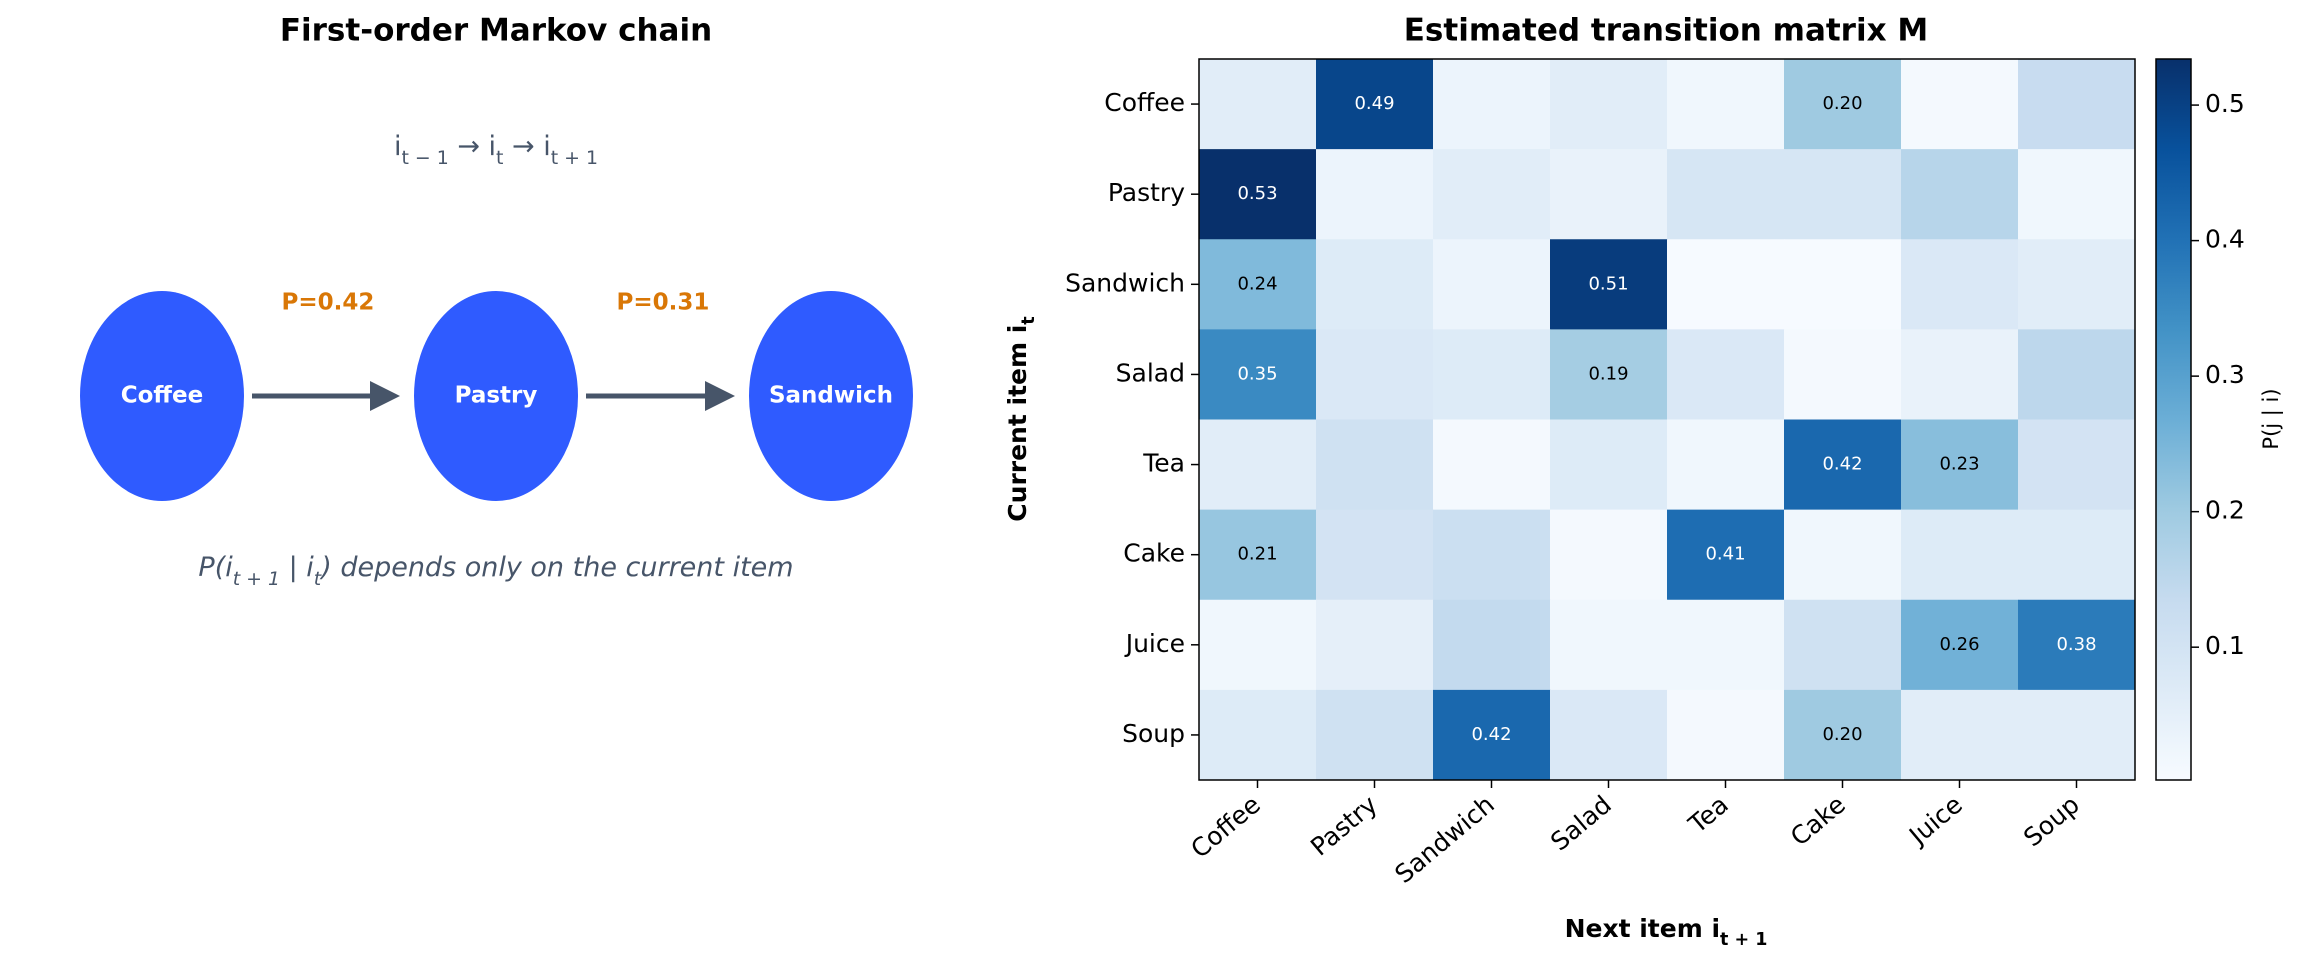  What do you see at coordinates (1581, 823) in the screenshot?
I see `x-tick-label: Salad` at bounding box center [1581, 823].